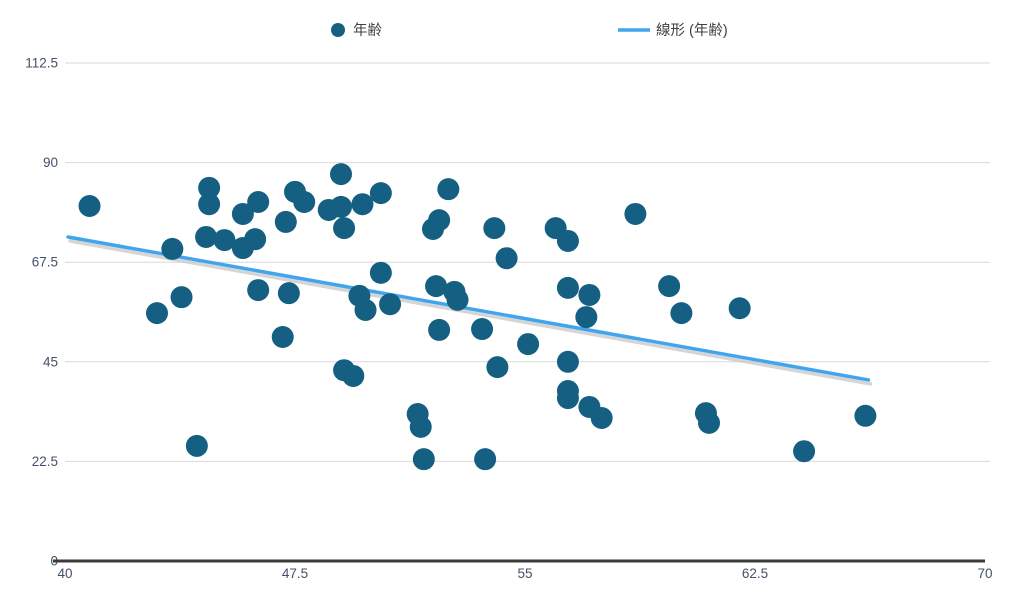 Image resolution: width=1024 pixels, height=609 pixels. Describe the element at coordinates (50, 162) in the screenshot. I see `y-tick-label-90: 90` at that location.